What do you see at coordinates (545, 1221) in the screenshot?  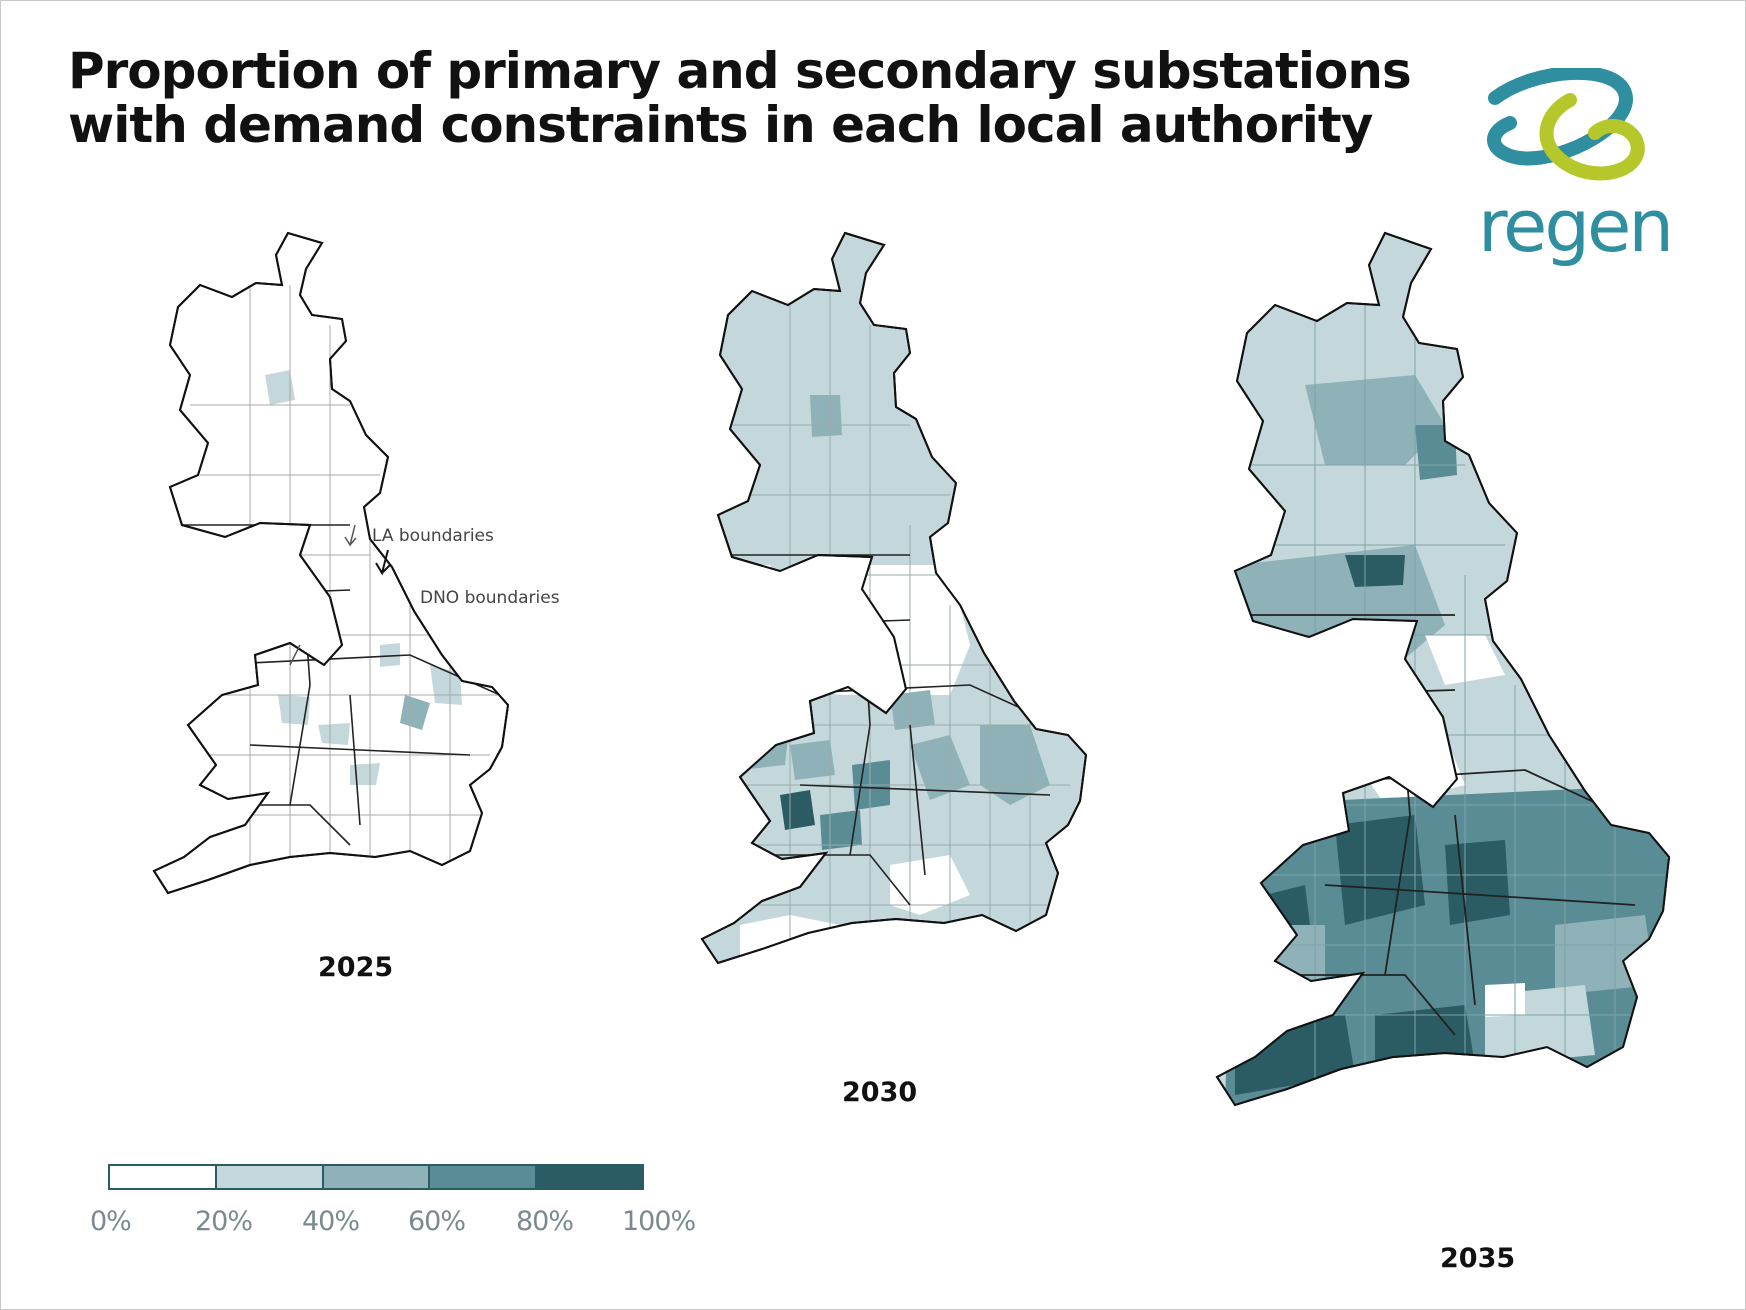 I see `legend-tick-80: 80%` at bounding box center [545, 1221].